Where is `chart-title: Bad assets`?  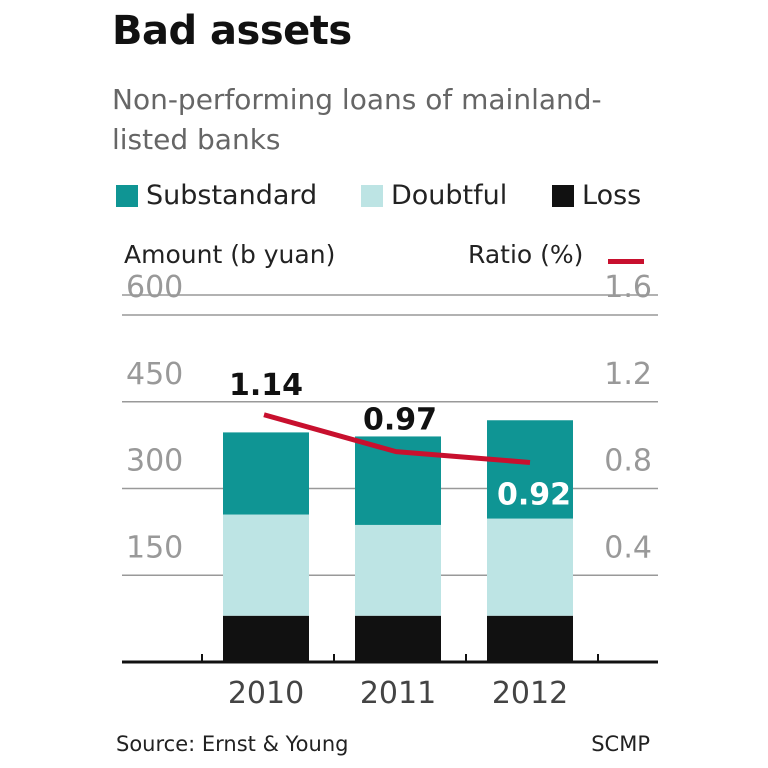
chart-title: Bad assets is located at coordinates (232, 31).